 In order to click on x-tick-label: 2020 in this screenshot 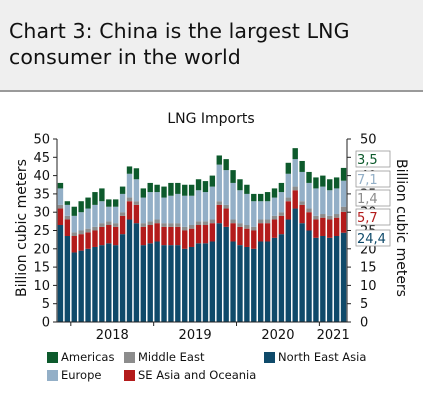, I will do `click(277, 335)`.